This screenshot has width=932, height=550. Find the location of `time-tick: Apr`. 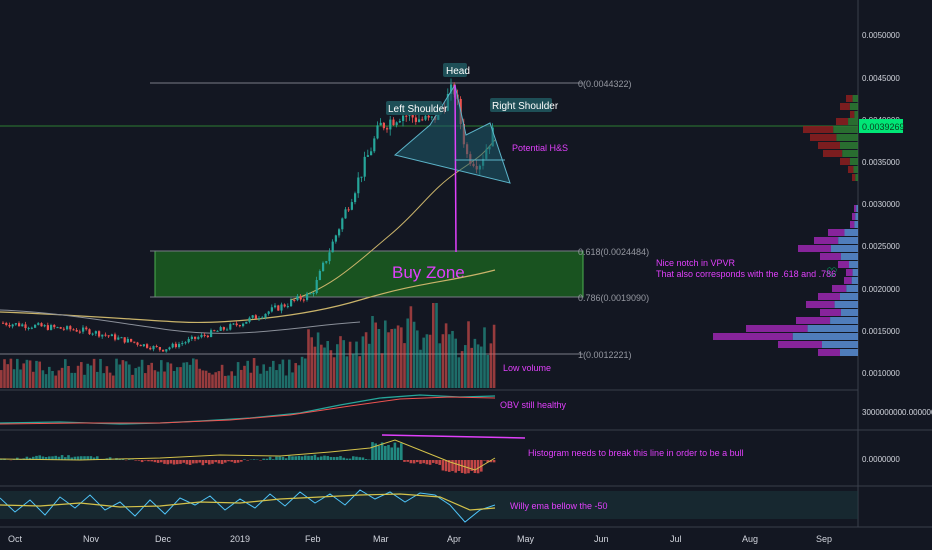

time-tick: Apr is located at coordinates (454, 539).